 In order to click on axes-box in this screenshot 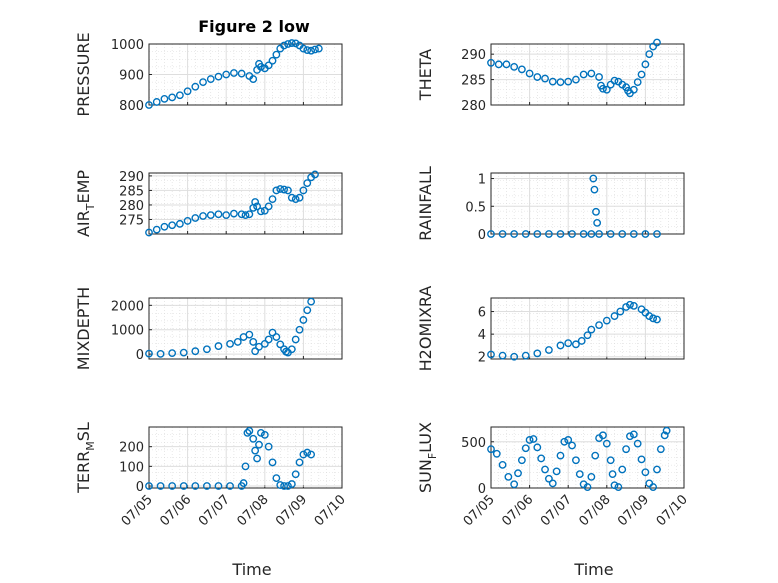, I will do `click(245, 328)`.